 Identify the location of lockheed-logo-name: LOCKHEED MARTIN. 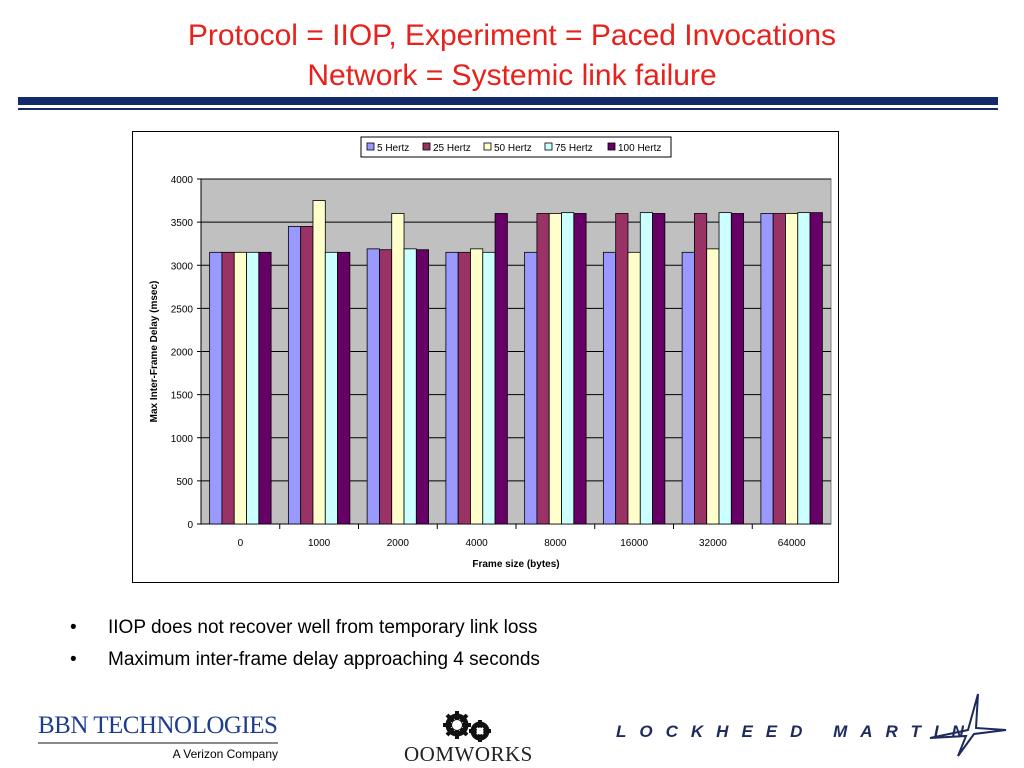
(796, 731).